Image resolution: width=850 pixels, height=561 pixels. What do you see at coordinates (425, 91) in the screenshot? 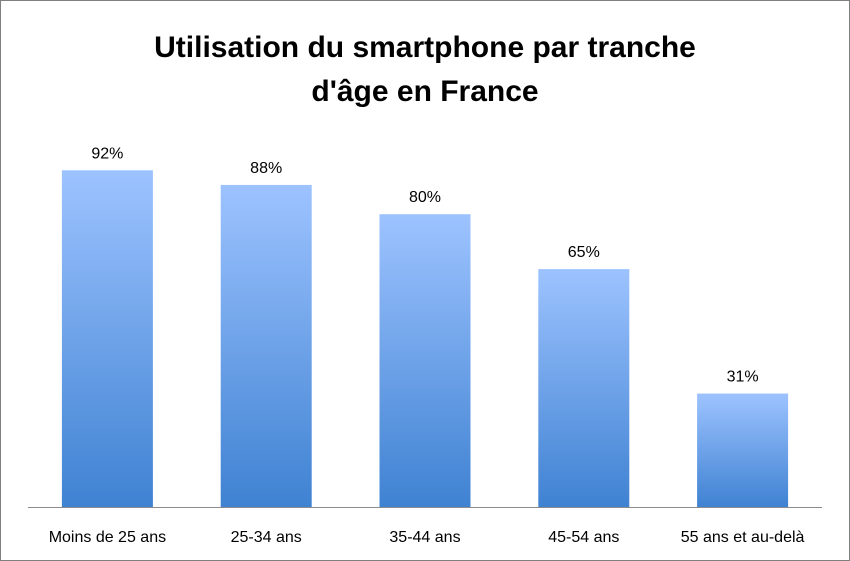
I see `chart-title-line-2: d'âge en France` at bounding box center [425, 91].